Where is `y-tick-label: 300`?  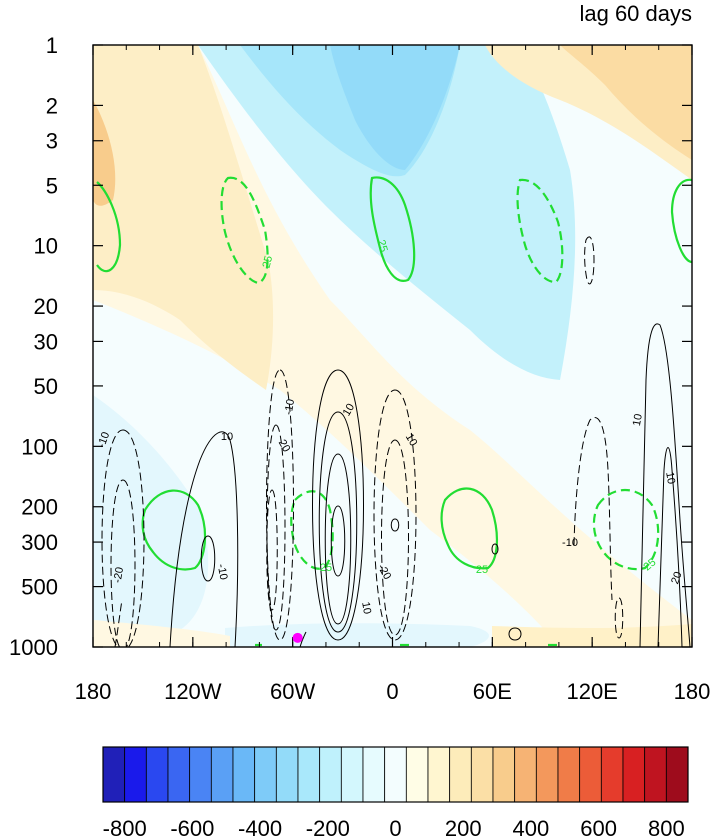
y-tick-label: 300 is located at coordinates (39, 542).